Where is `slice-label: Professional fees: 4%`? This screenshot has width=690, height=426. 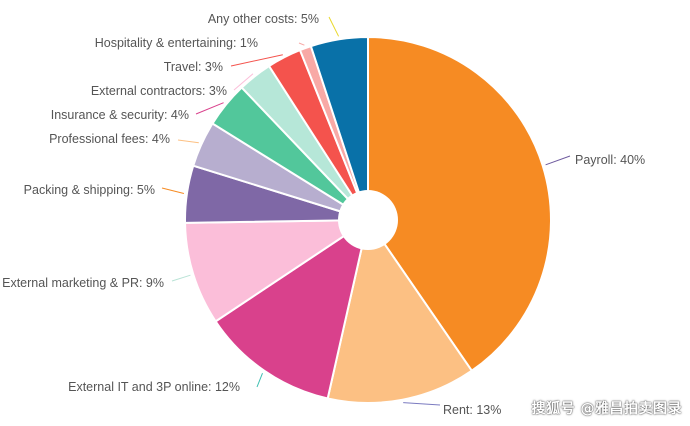
slice-label: Professional fees: 4% is located at coordinates (109, 139).